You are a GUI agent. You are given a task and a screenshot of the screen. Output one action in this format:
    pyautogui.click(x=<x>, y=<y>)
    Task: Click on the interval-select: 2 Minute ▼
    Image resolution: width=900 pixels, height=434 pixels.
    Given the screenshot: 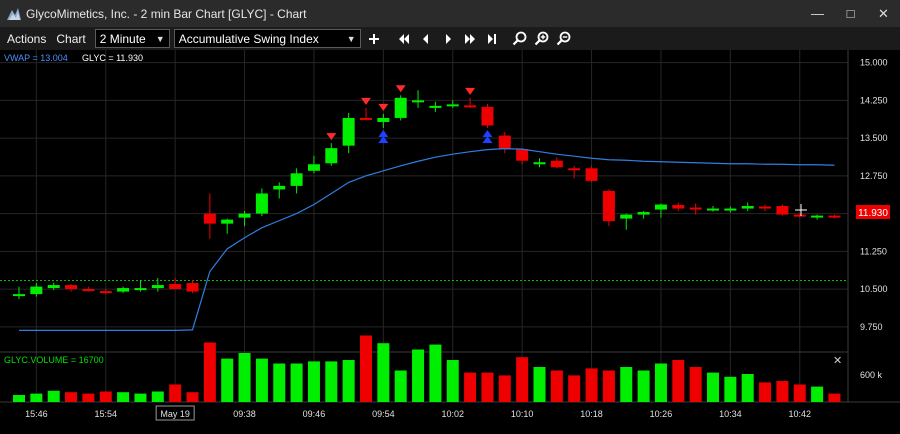 What is the action you would take?
    pyautogui.click(x=132, y=38)
    